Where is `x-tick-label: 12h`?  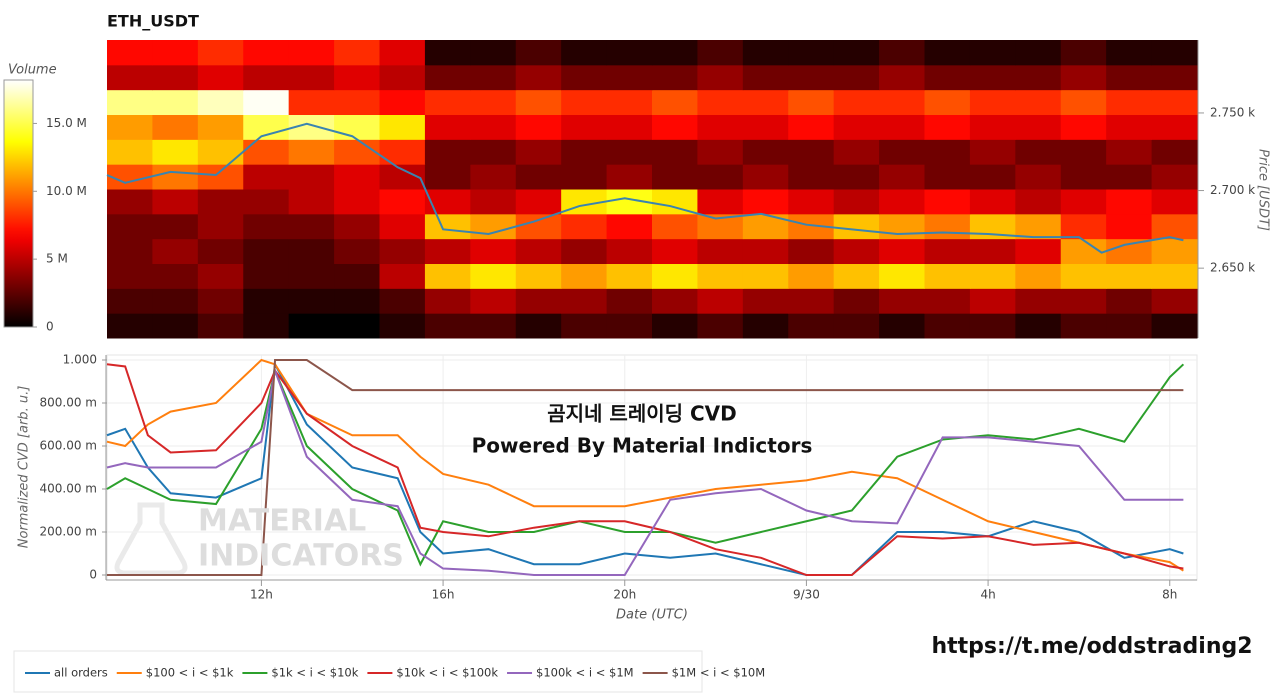 x-tick-label: 12h is located at coordinates (261, 595).